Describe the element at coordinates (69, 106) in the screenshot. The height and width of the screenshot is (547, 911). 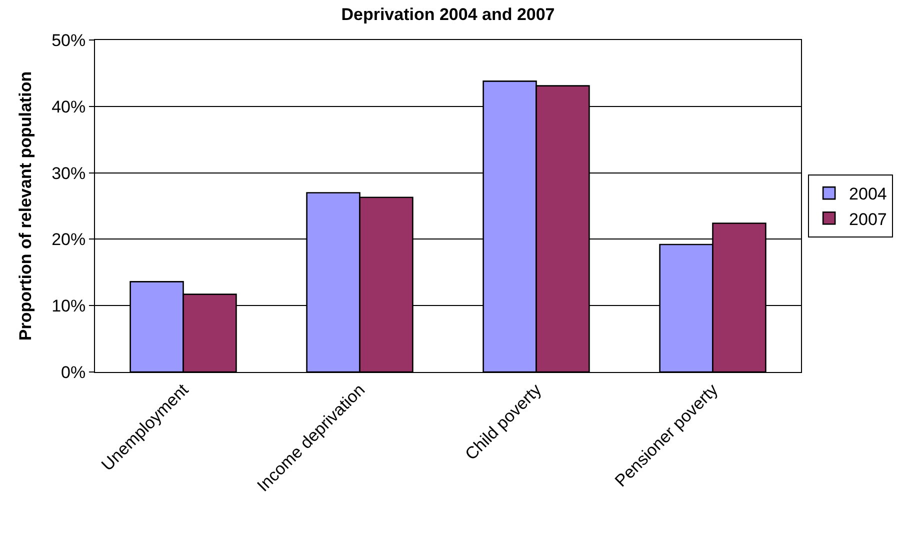
I see `y-tick-label: 40%` at that location.